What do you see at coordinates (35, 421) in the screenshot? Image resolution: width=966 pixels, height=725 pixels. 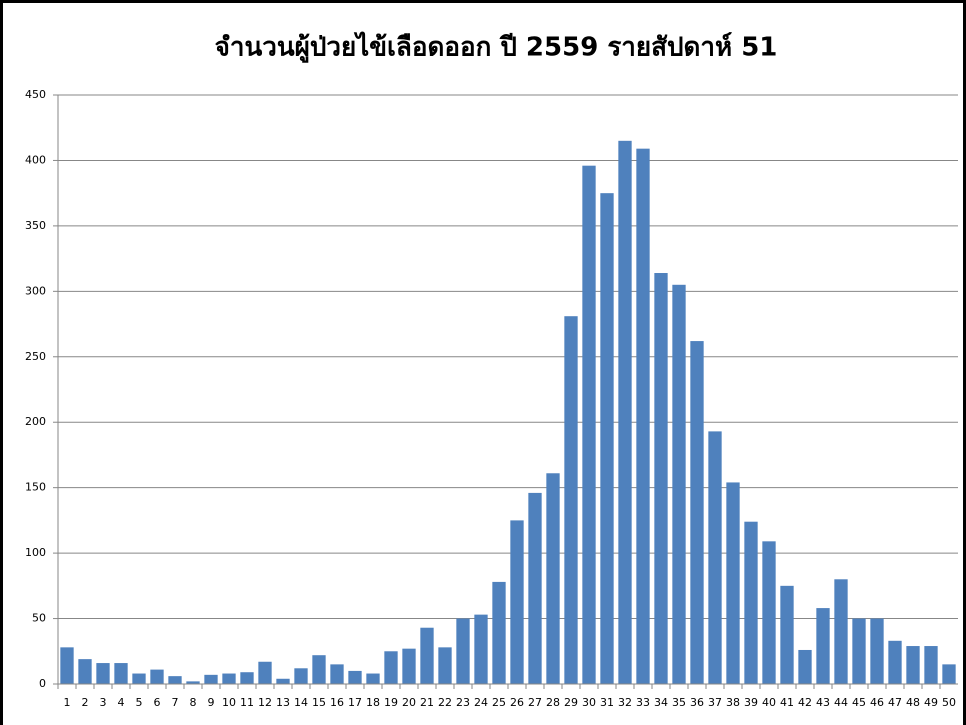 I see `y-tick-label: 200` at bounding box center [35, 421].